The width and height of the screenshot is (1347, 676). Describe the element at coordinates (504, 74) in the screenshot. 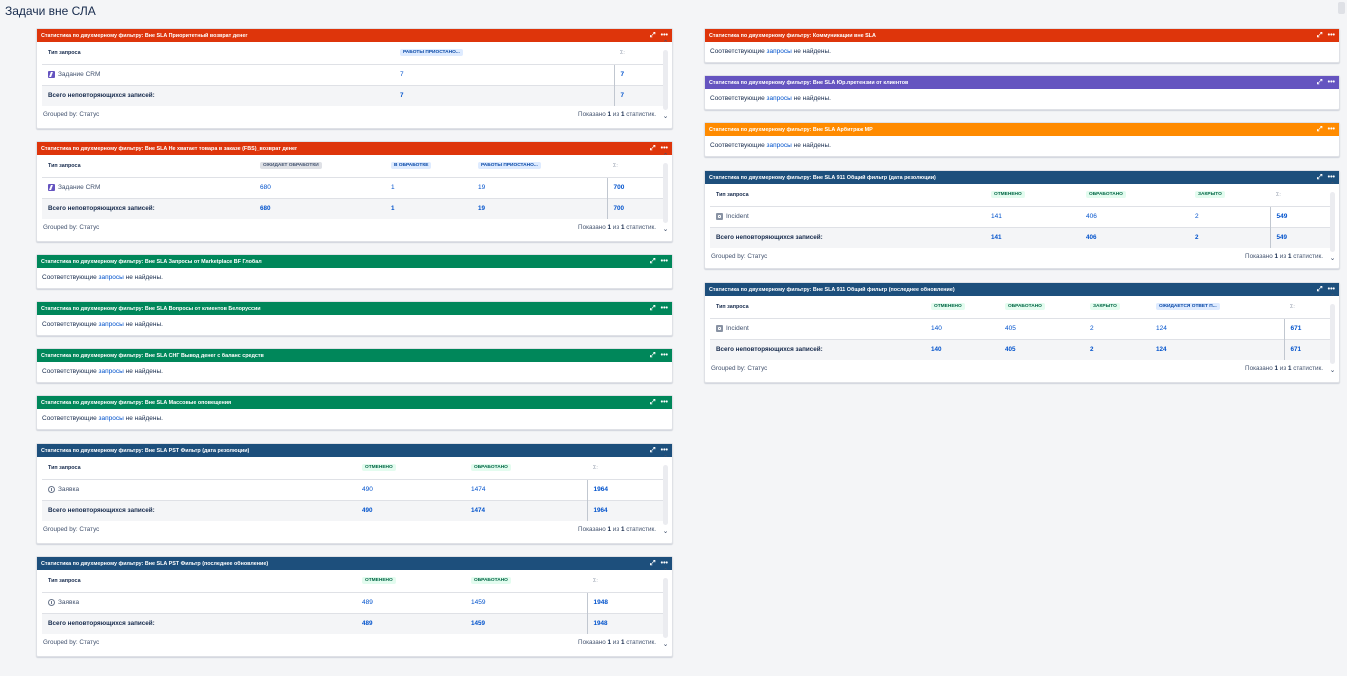

I see `row-value: 7` at that location.